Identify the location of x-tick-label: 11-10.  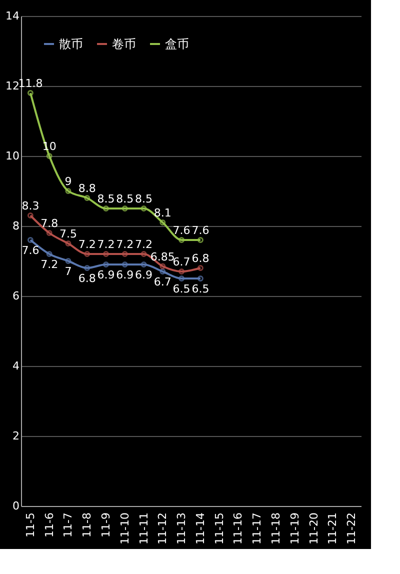
(125, 528).